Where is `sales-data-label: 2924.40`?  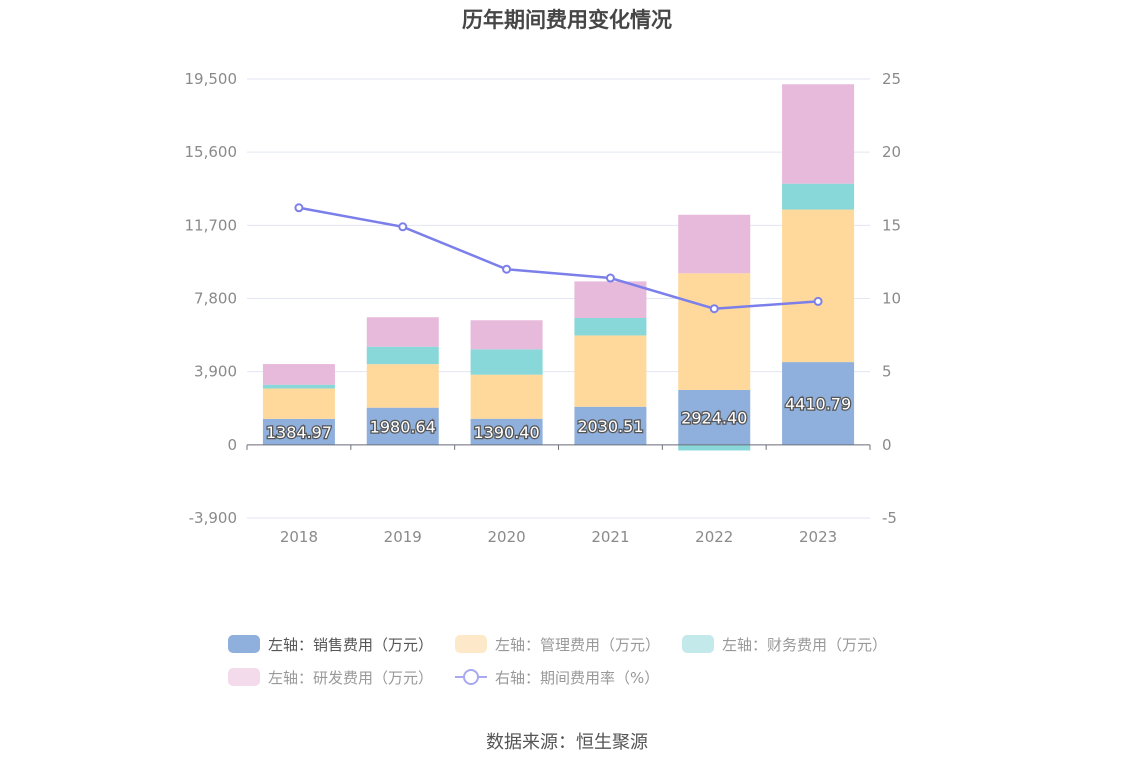 sales-data-label: 2924.40 is located at coordinates (714, 417).